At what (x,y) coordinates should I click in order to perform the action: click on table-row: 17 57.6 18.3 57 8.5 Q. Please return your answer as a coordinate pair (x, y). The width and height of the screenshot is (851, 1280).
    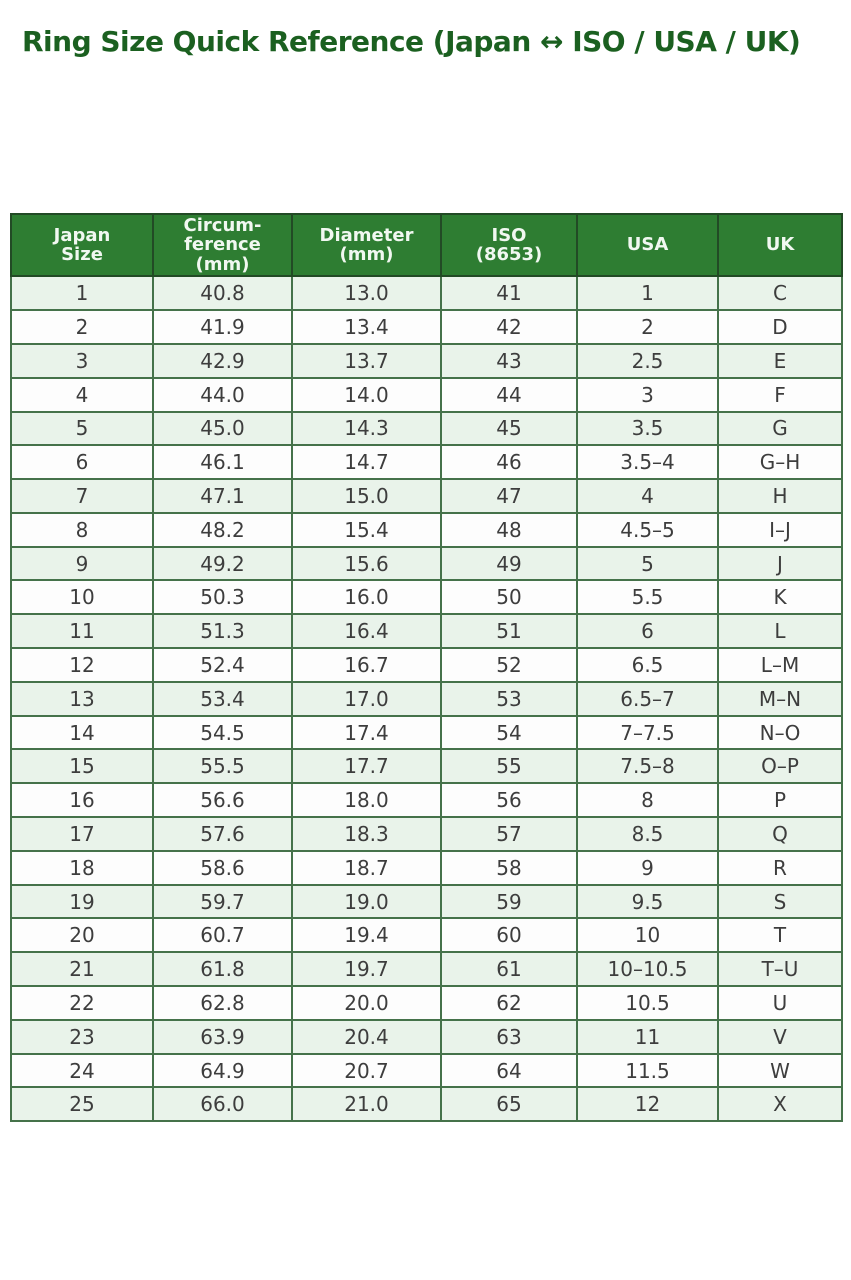
    Looking at the image, I should click on (426, 834).